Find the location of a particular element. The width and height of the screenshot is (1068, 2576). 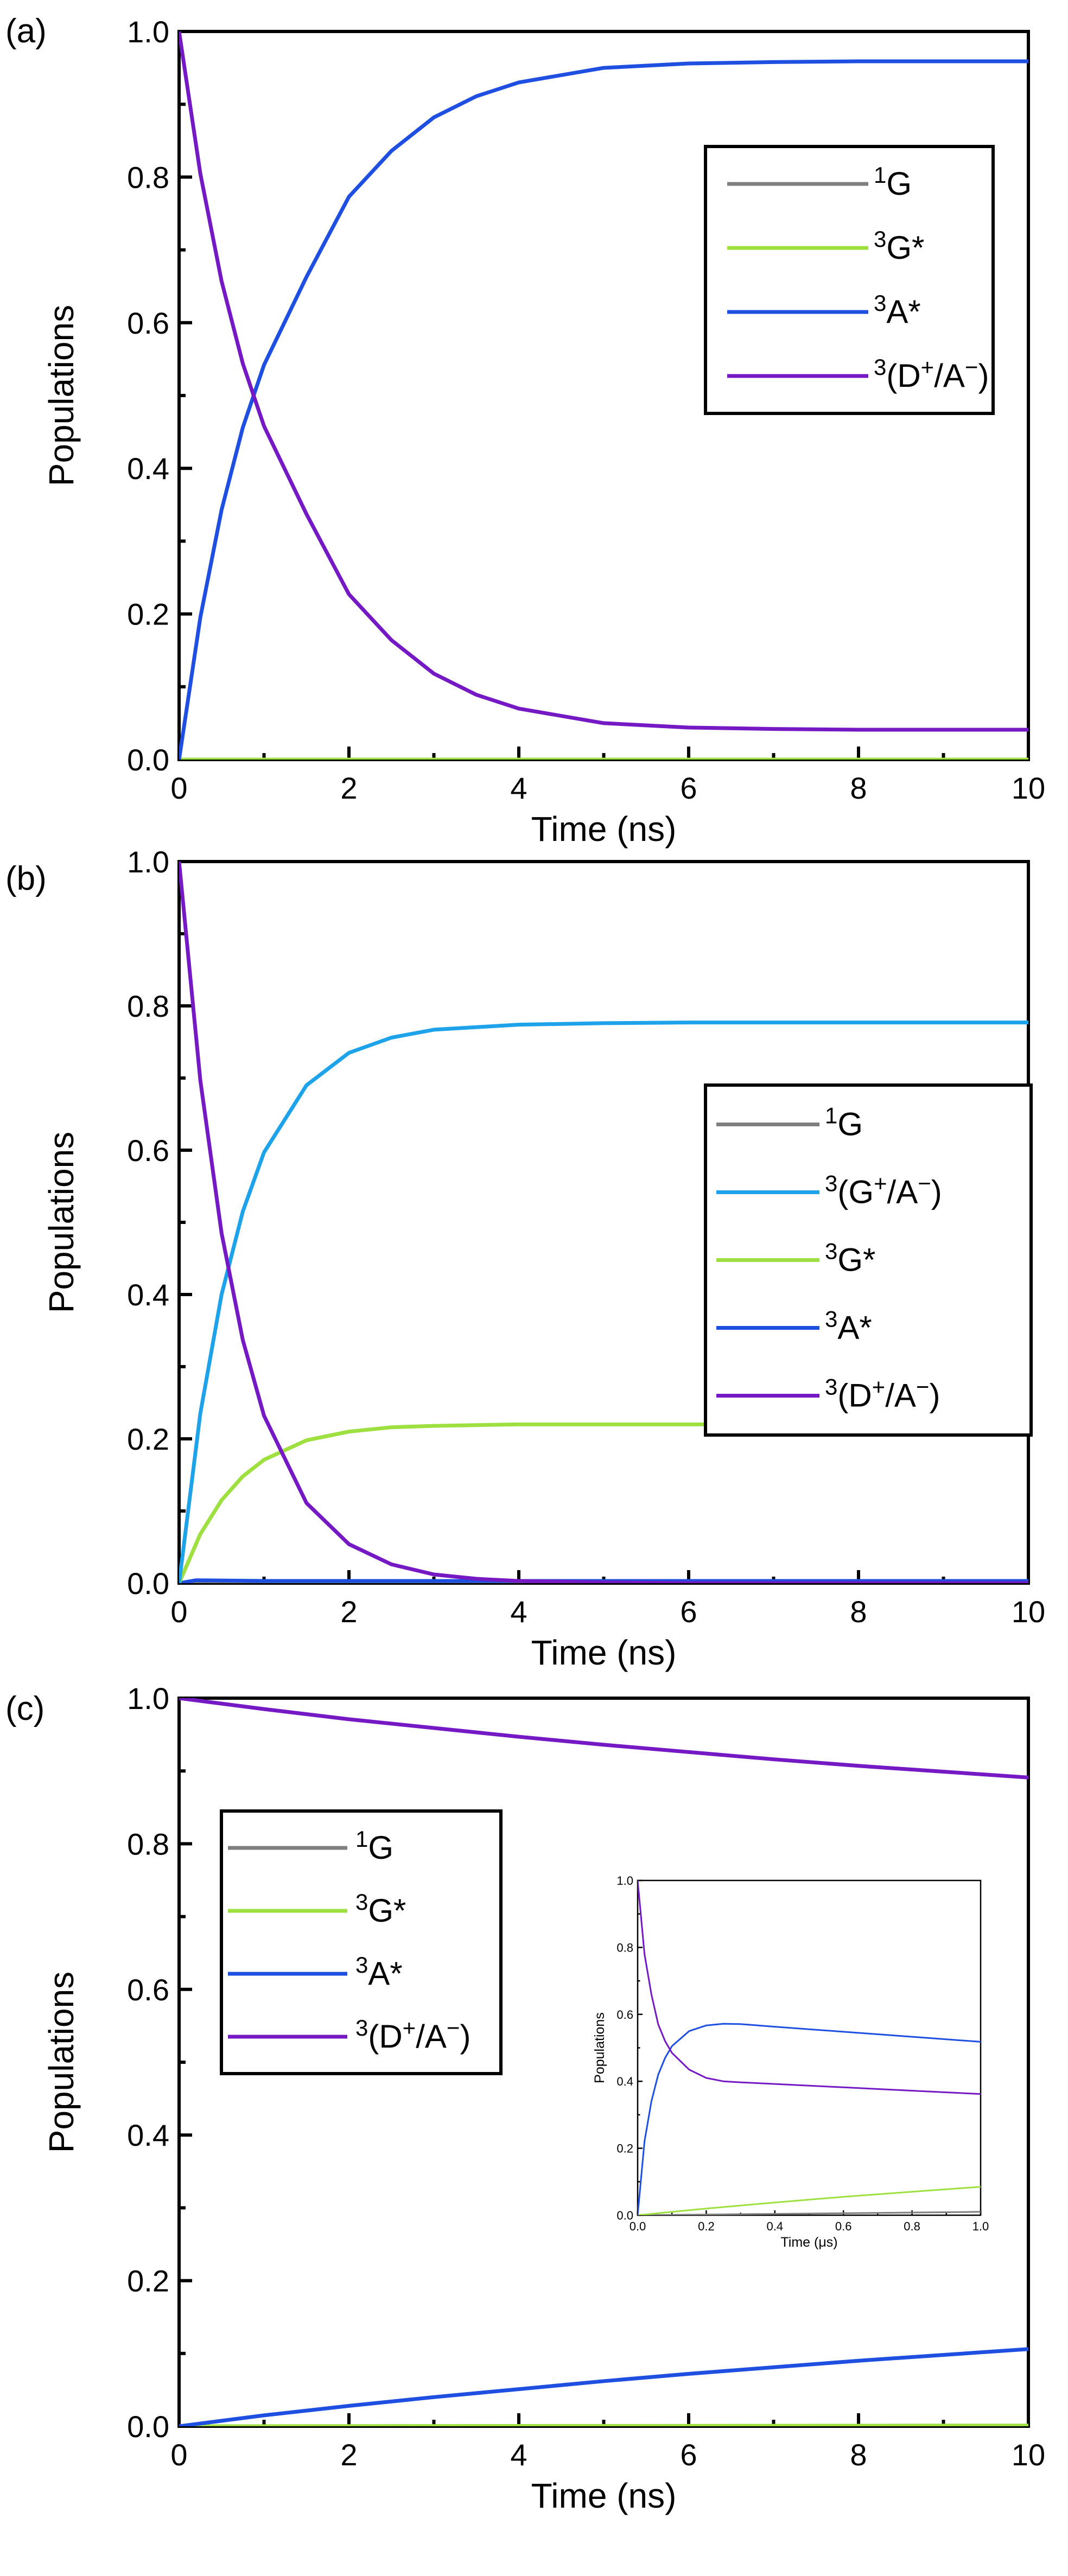

legend-label-2: 3A* is located at coordinates (379, 1972).